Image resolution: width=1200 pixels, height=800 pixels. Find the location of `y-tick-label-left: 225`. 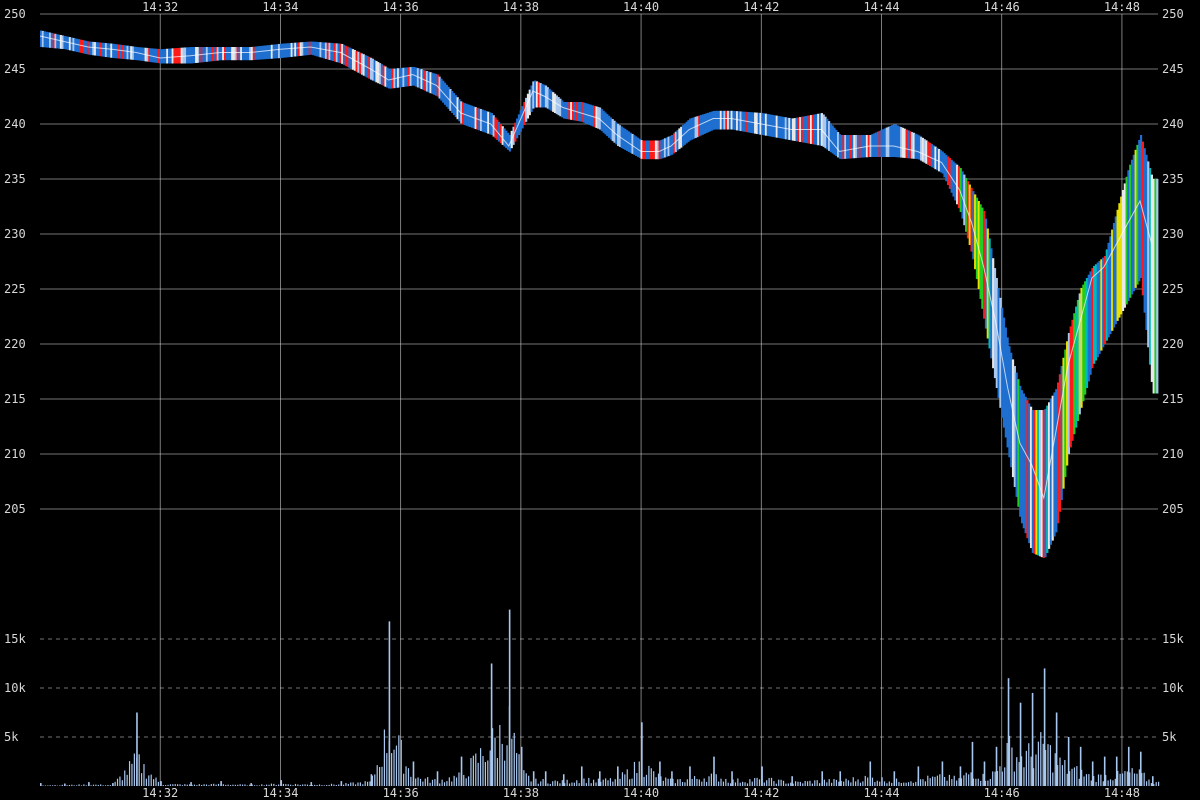

y-tick-label-left: 225 is located at coordinates (15, 289).